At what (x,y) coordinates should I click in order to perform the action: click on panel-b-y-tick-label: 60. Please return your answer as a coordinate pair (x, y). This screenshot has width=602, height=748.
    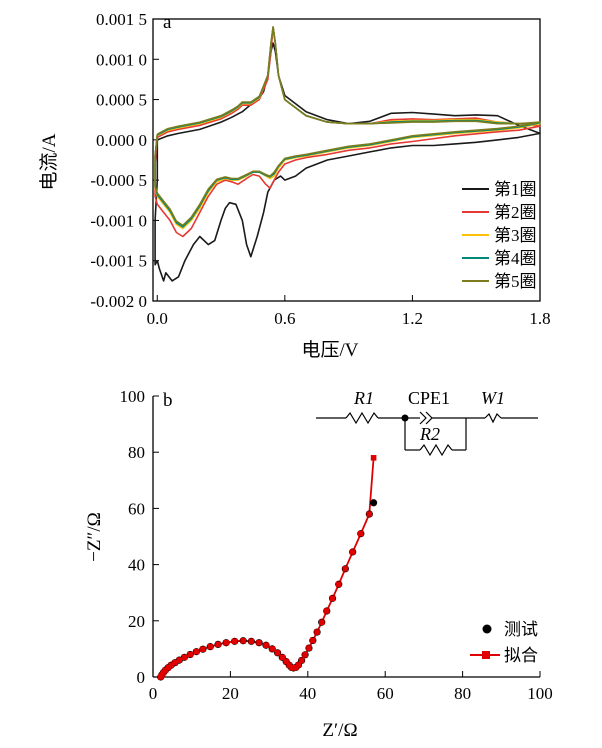
    Looking at the image, I should click on (136, 508).